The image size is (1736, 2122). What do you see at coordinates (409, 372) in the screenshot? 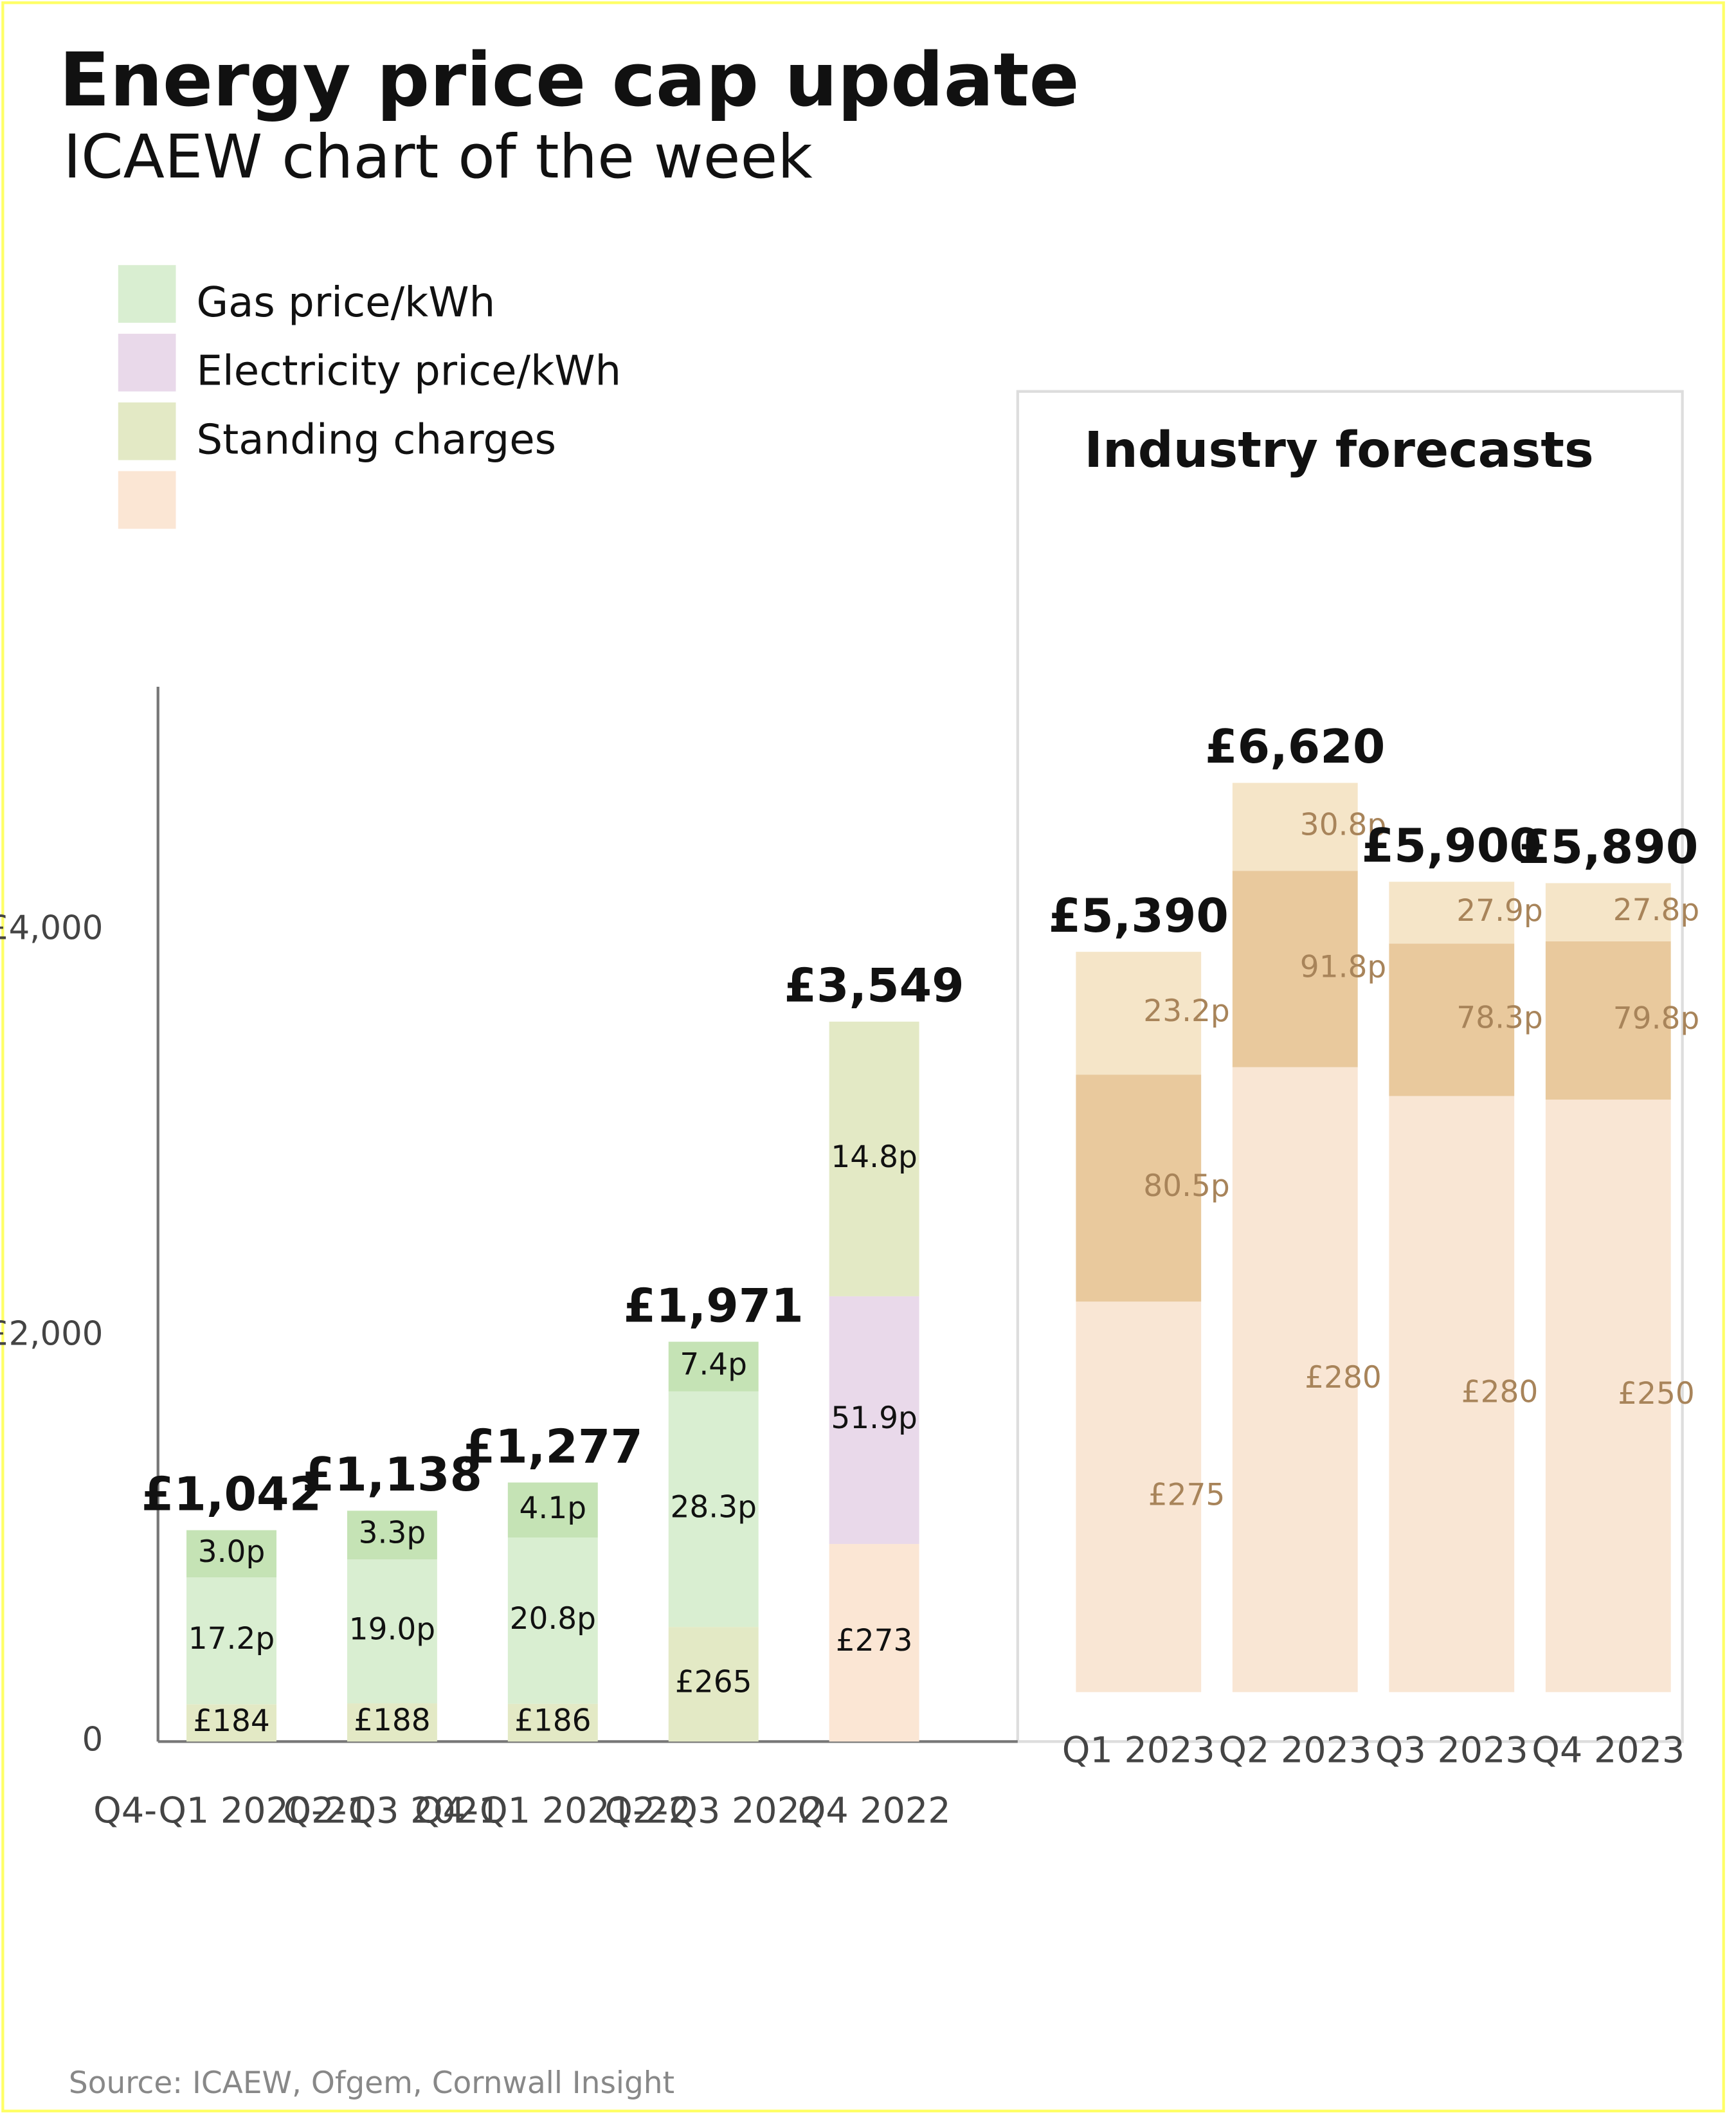
I see `legend-label: Electricity price/kWh` at bounding box center [409, 372].